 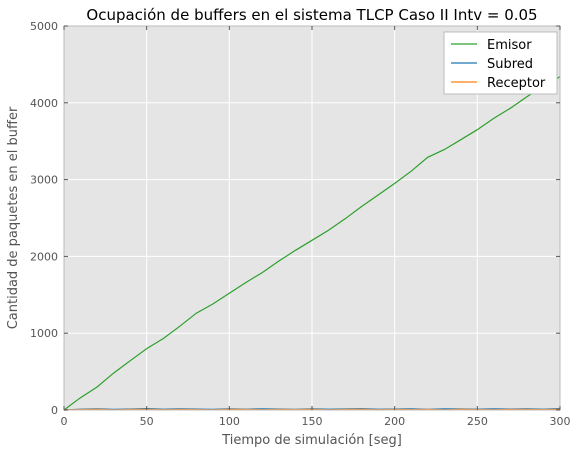 What do you see at coordinates (394, 421) in the screenshot?
I see `x-tick-label: 200` at bounding box center [394, 421].